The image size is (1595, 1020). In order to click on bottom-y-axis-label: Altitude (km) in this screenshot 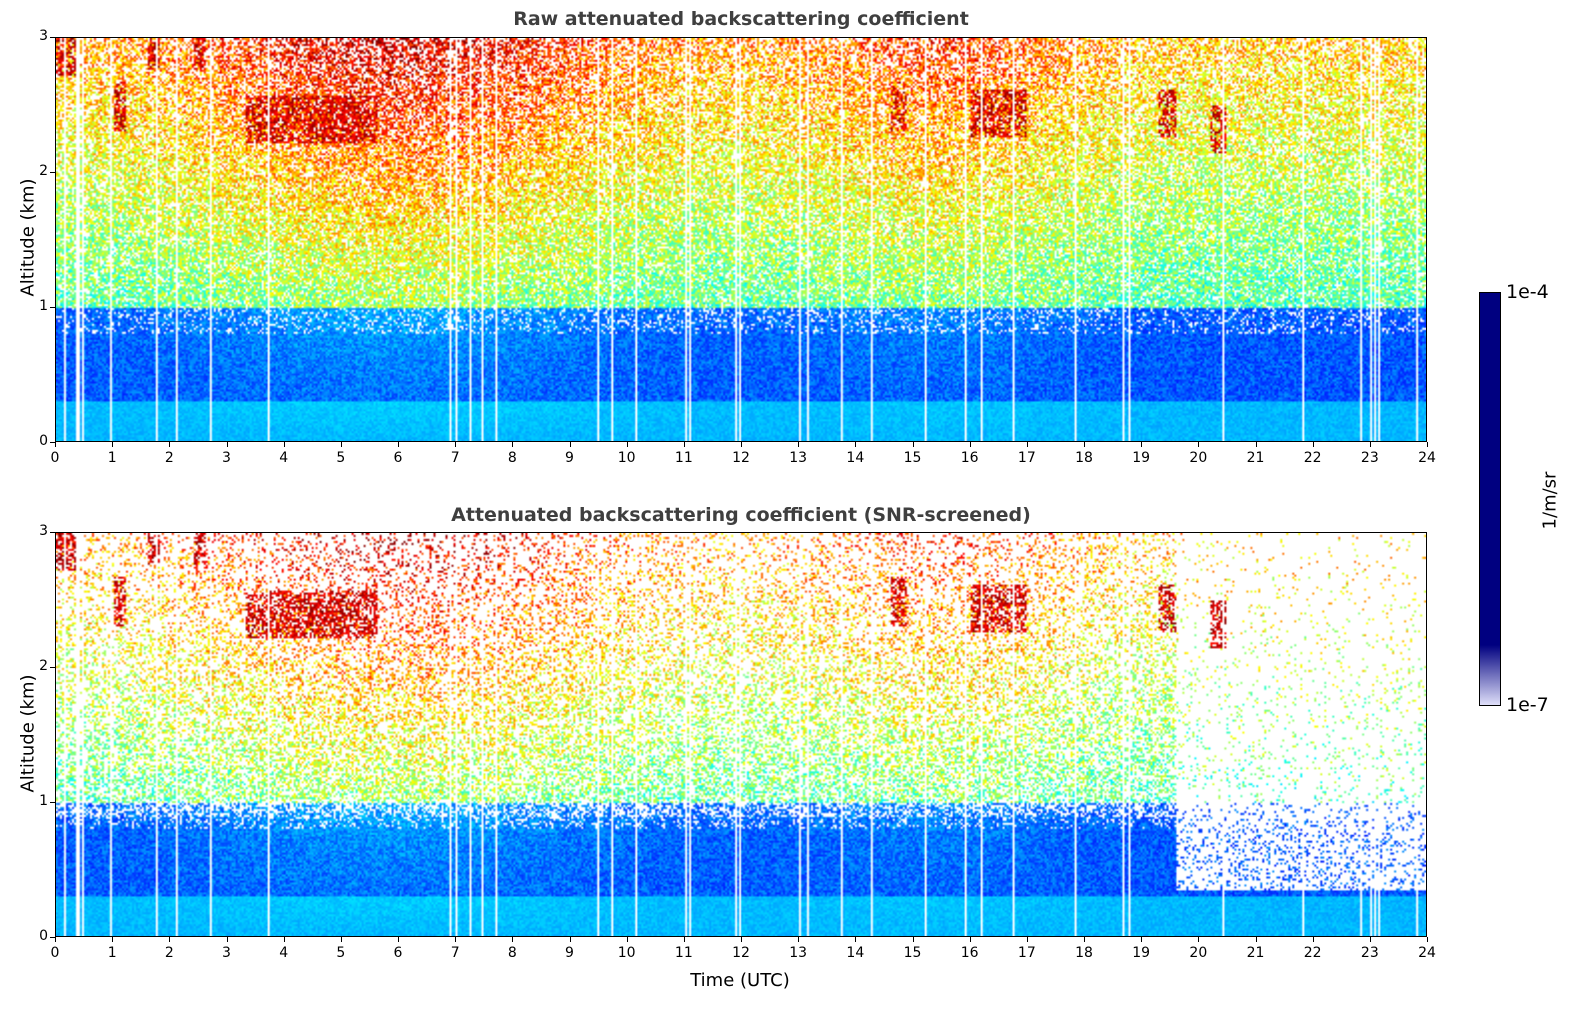, I will do `click(28, 733)`.